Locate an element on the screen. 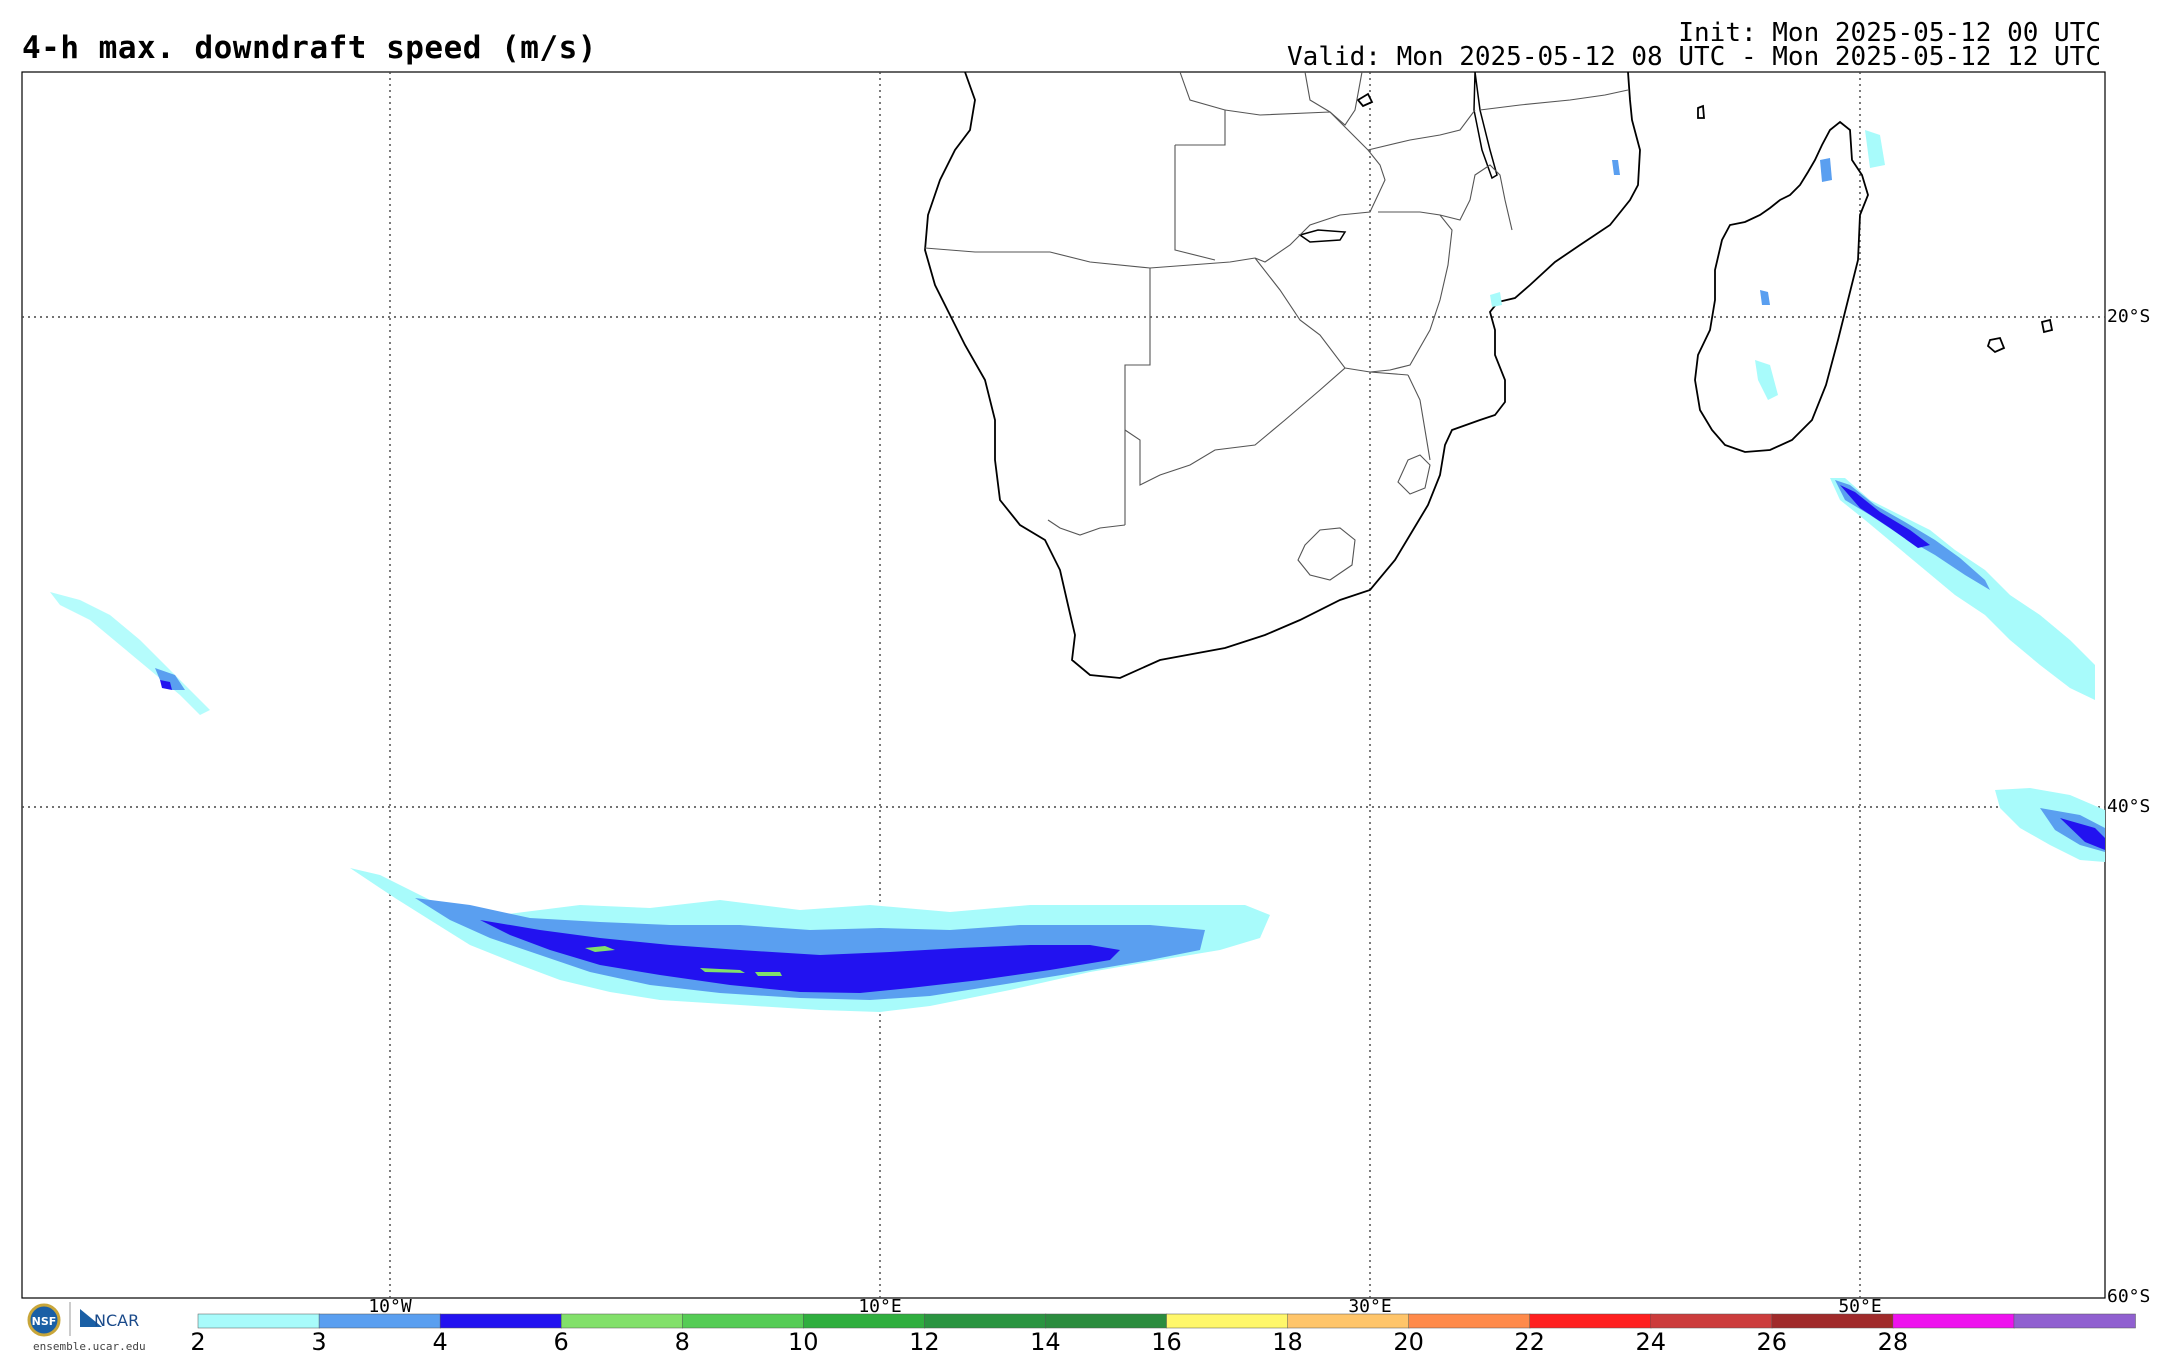  lat-label-40s: 40°S is located at coordinates (2128, 806).